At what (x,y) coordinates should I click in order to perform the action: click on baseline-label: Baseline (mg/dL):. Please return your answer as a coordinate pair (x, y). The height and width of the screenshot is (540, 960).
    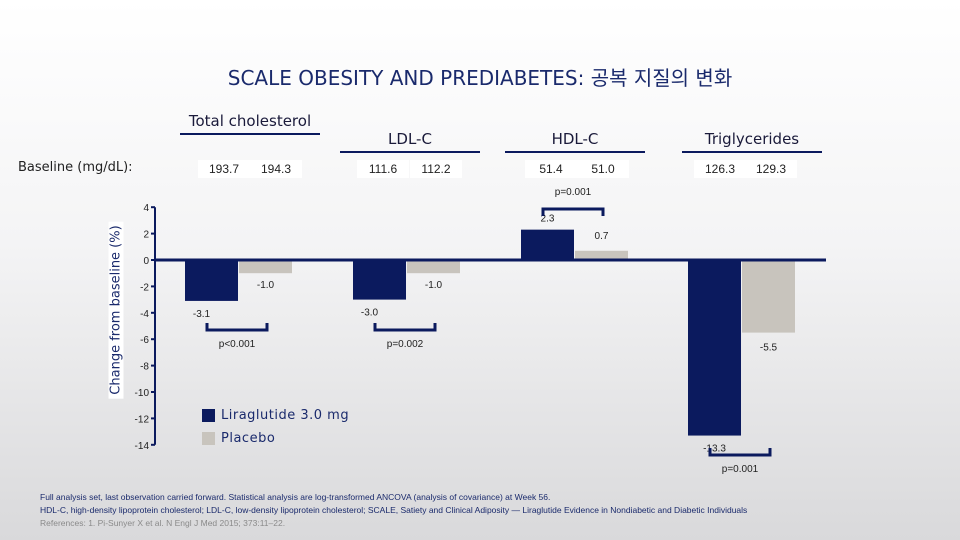
    Looking at the image, I should click on (75, 167).